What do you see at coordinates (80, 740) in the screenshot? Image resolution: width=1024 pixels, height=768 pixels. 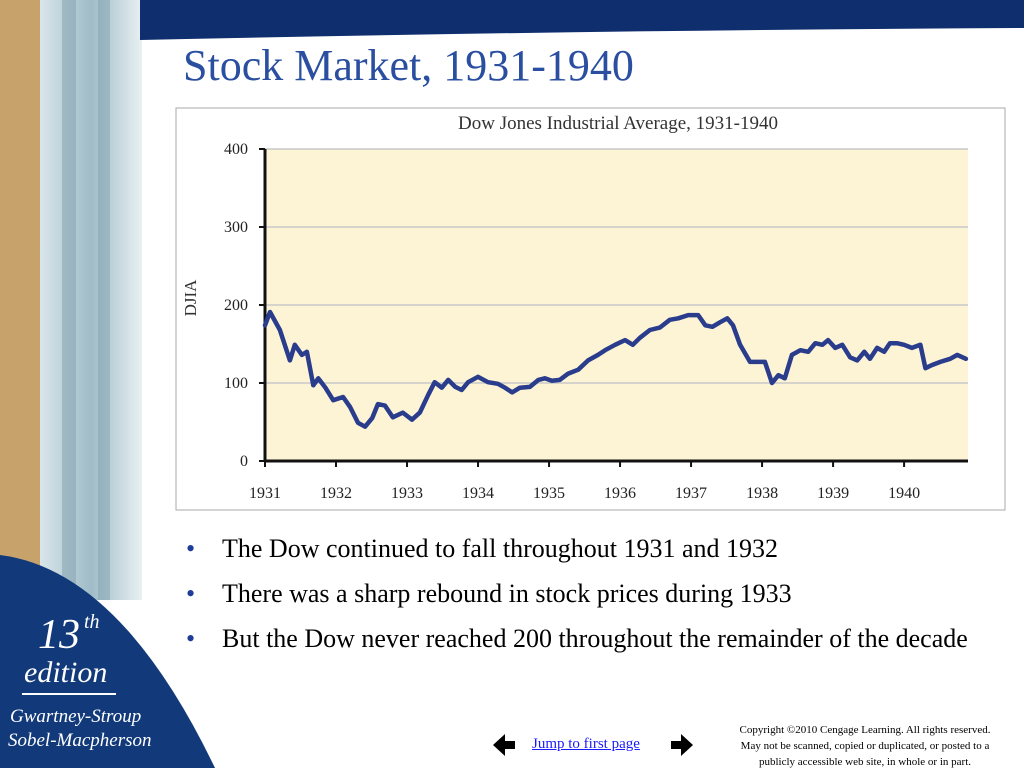 I see `author-line: Sobel-Macpherson` at bounding box center [80, 740].